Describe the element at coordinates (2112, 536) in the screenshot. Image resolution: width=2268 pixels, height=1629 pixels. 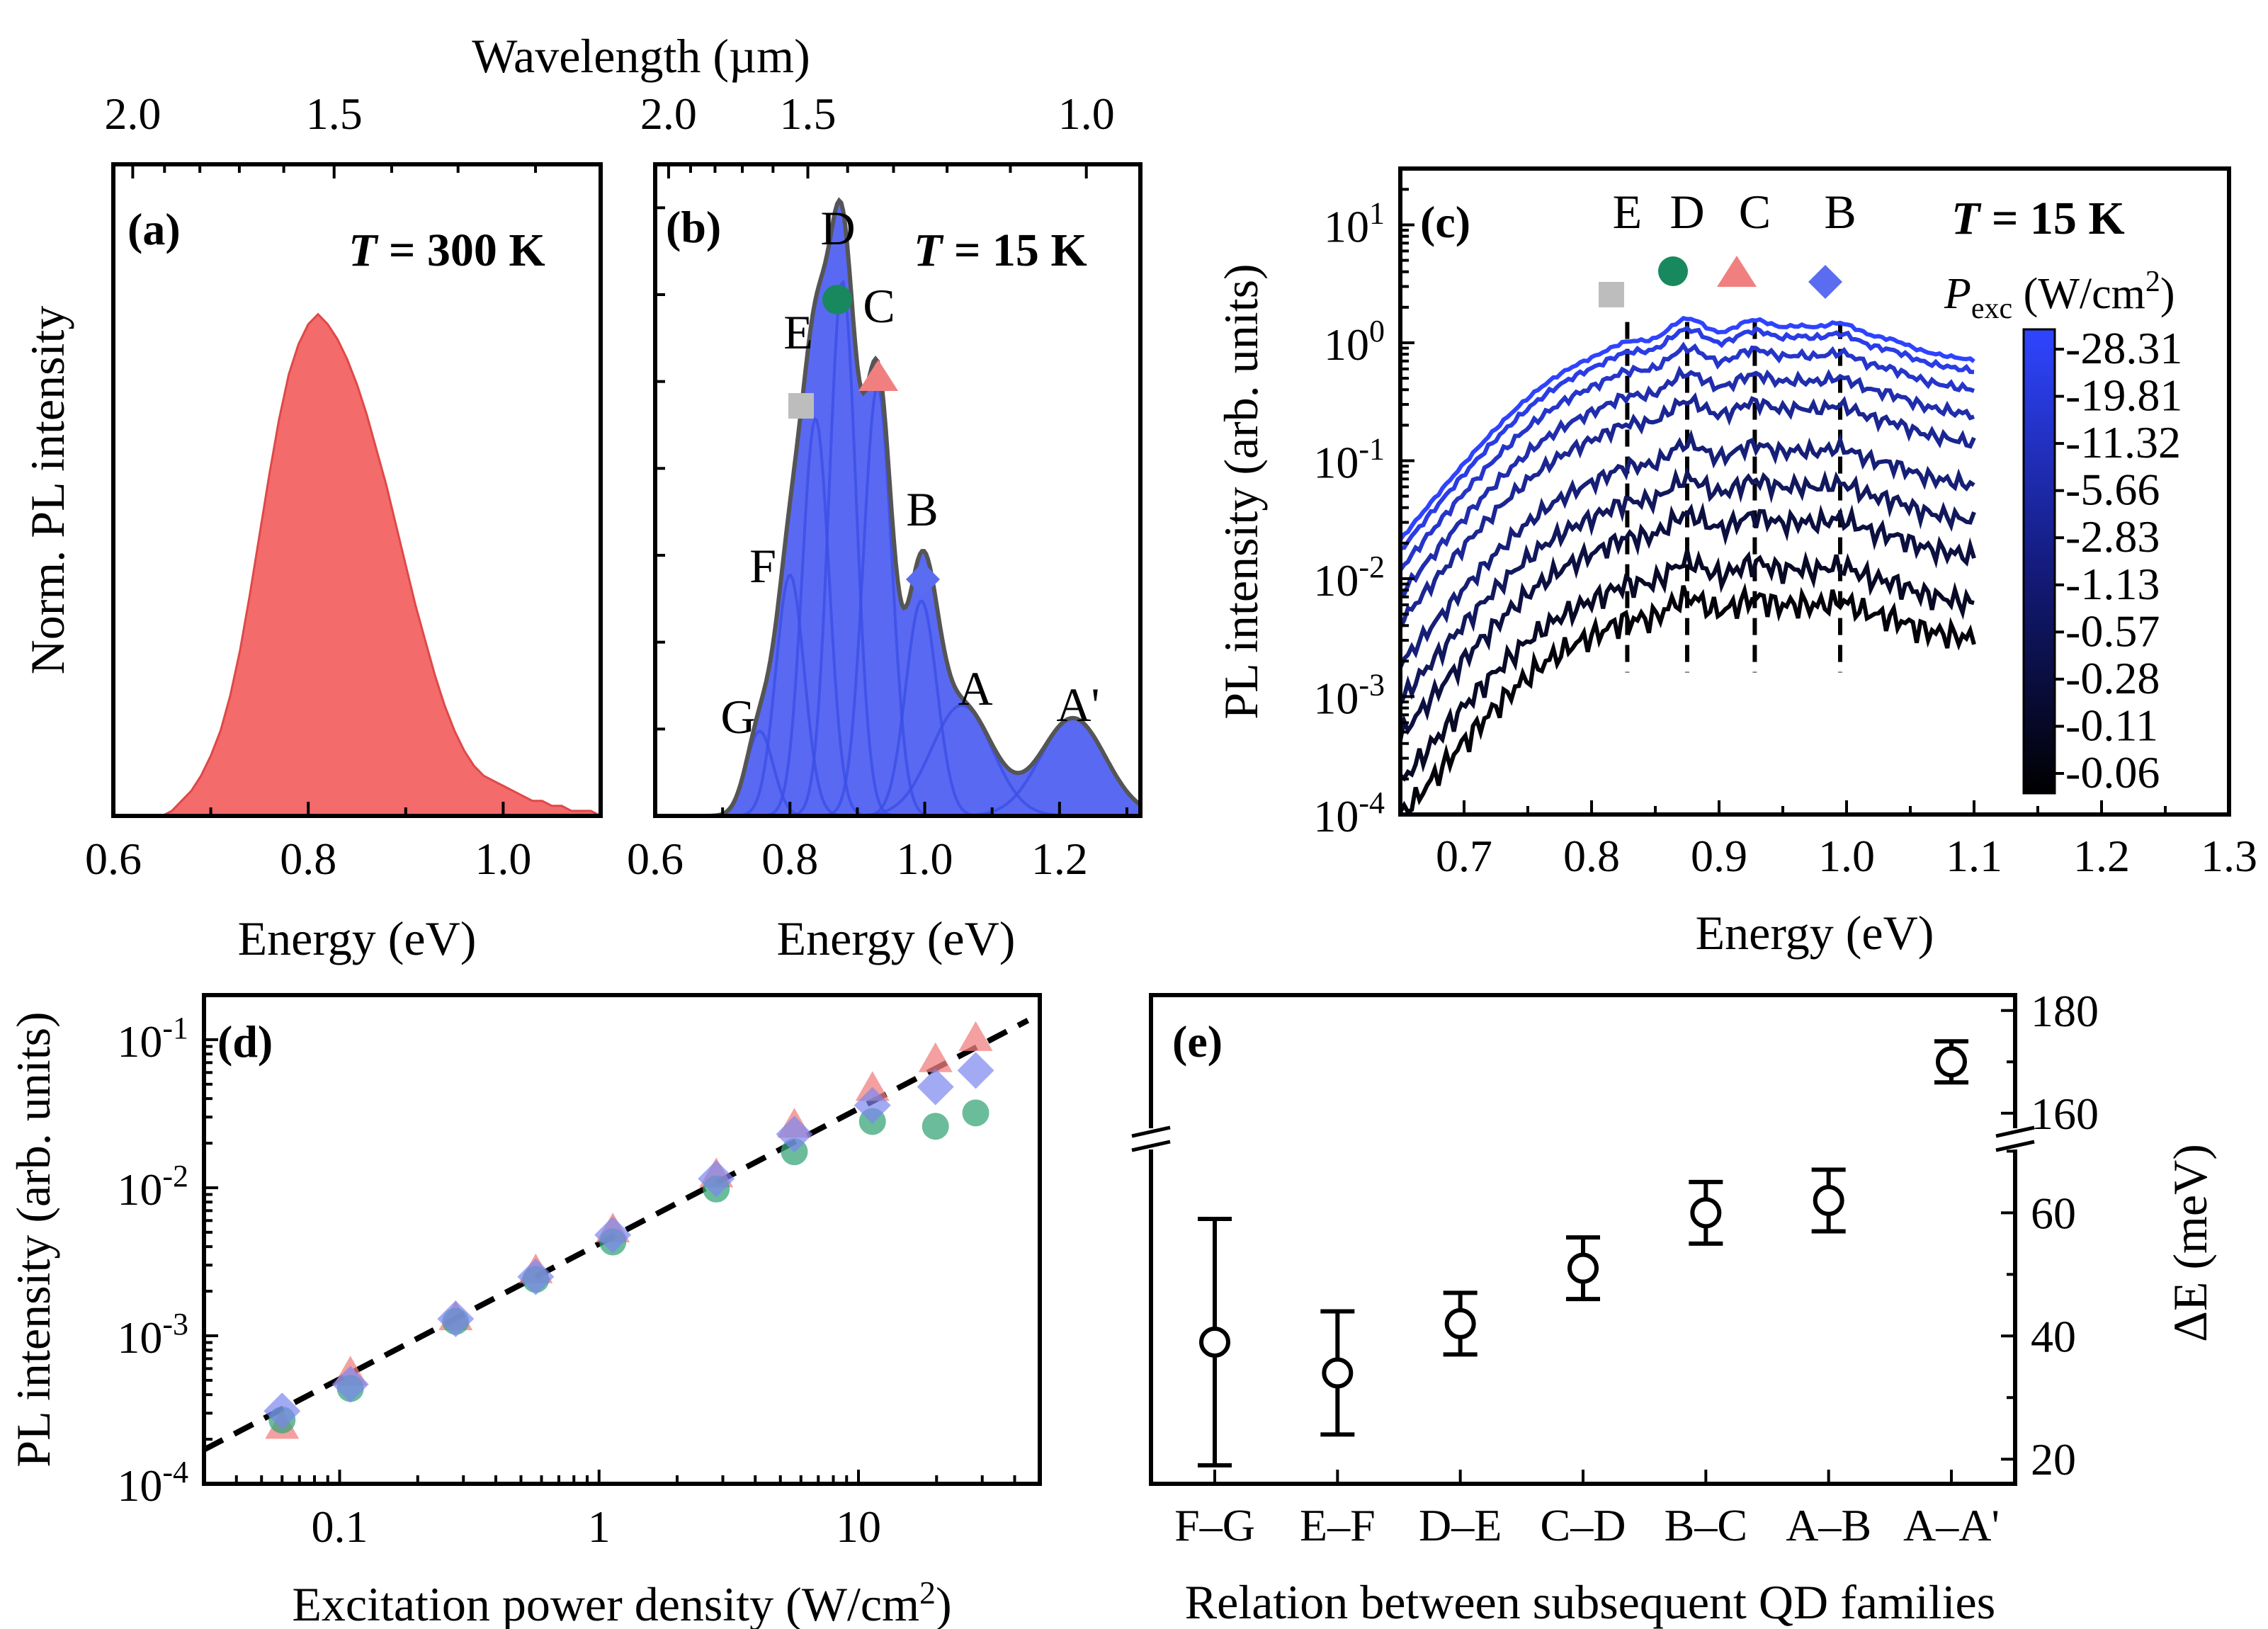
I see `colorbar-tick-label: -2.83` at that location.